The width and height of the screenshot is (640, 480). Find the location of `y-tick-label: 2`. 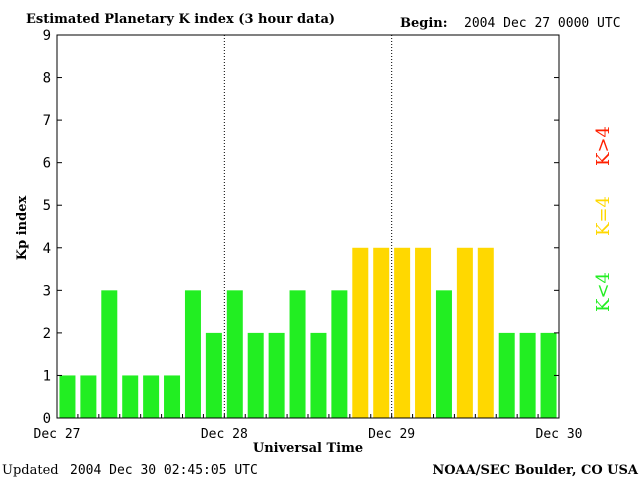

y-tick-label: 2 is located at coordinates (47, 334).